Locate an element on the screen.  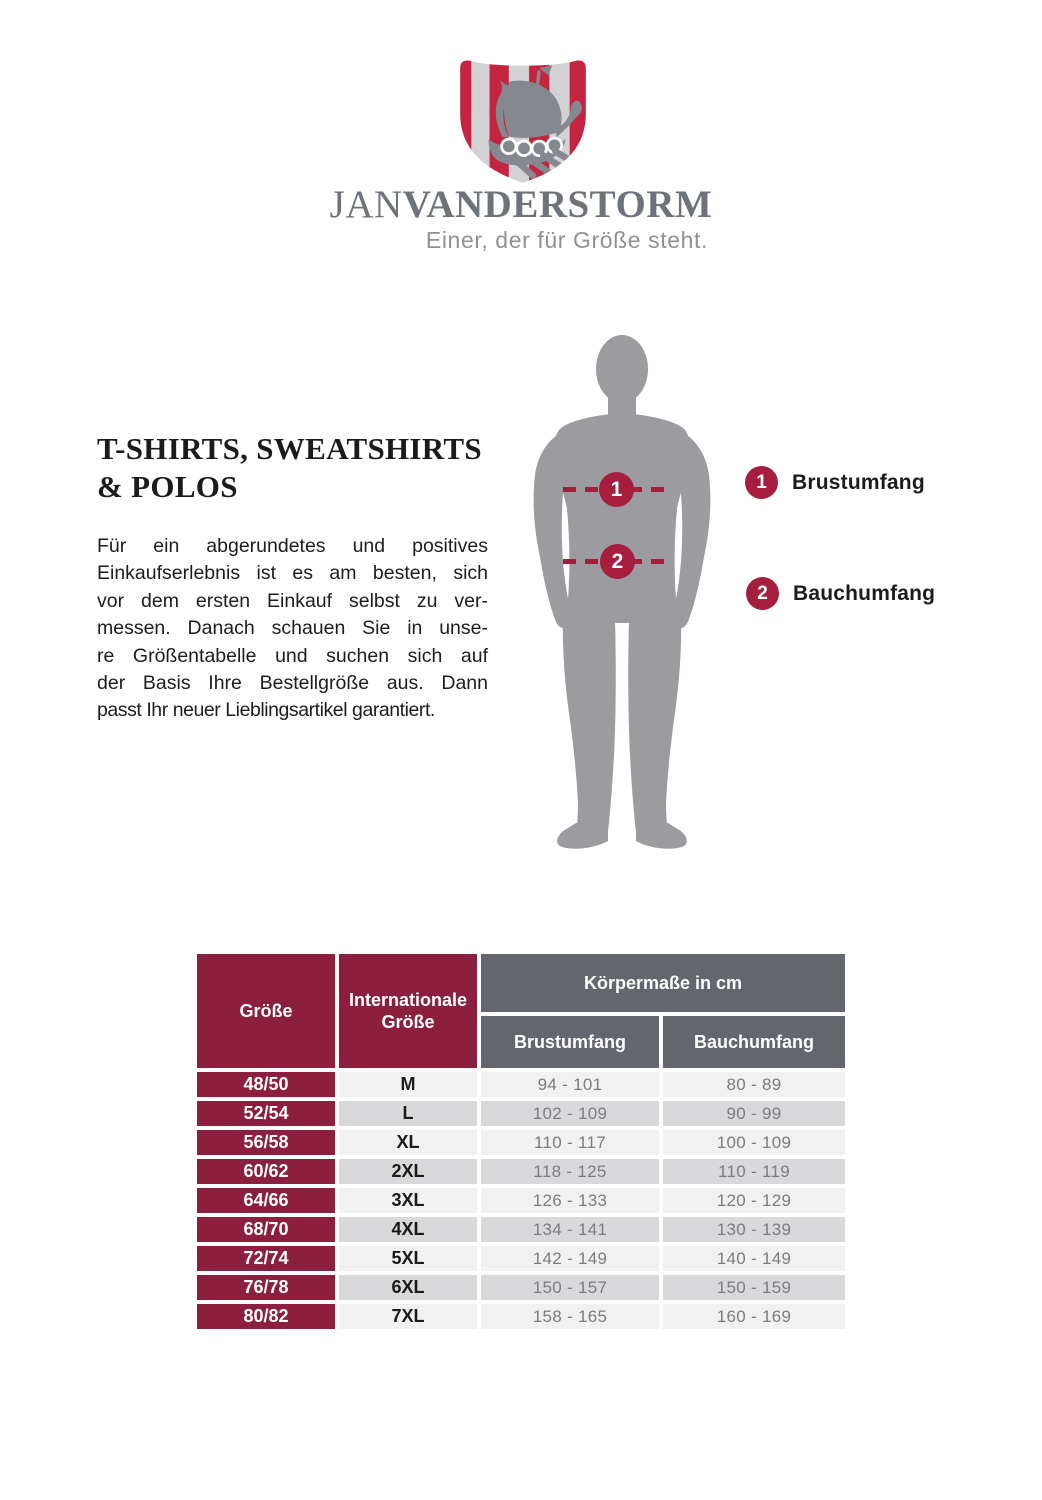
table-cell-chest: 118 - 125 is located at coordinates (570, 1171).